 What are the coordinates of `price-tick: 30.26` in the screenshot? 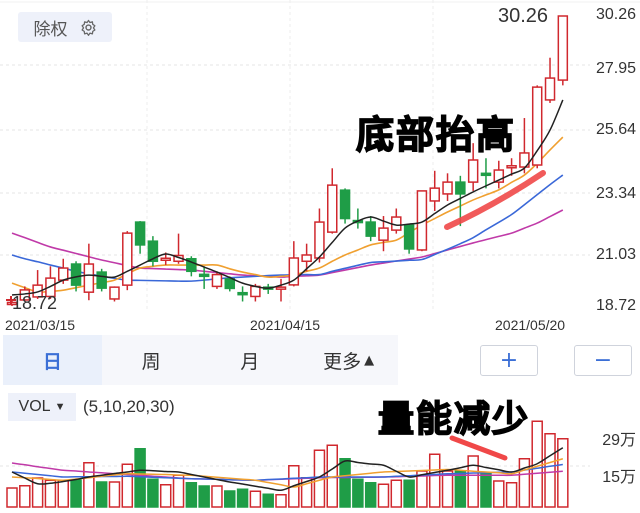 It's located at (615, 14).